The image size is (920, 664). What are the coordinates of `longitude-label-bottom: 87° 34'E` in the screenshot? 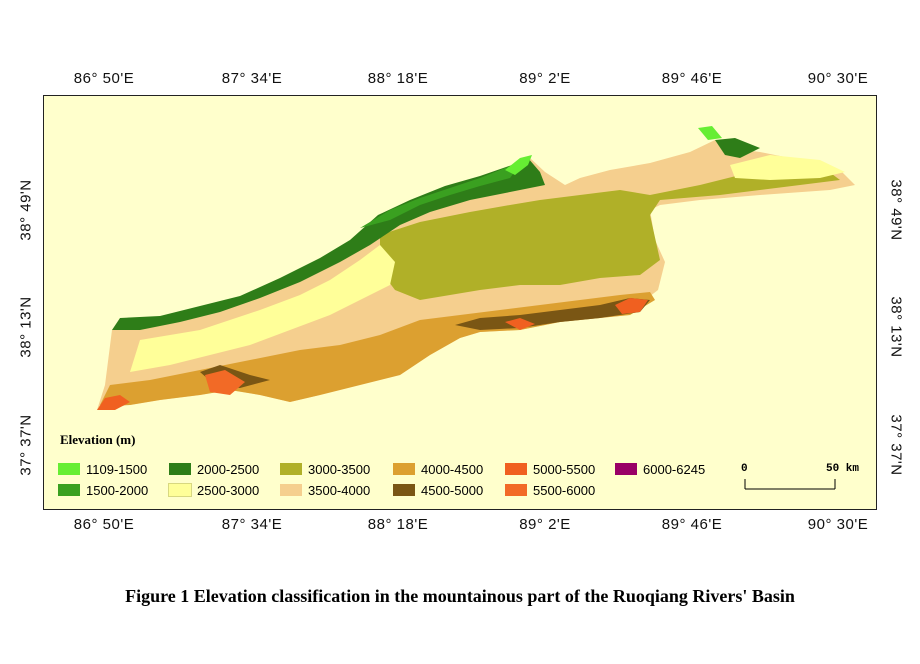 It's located at (252, 524).